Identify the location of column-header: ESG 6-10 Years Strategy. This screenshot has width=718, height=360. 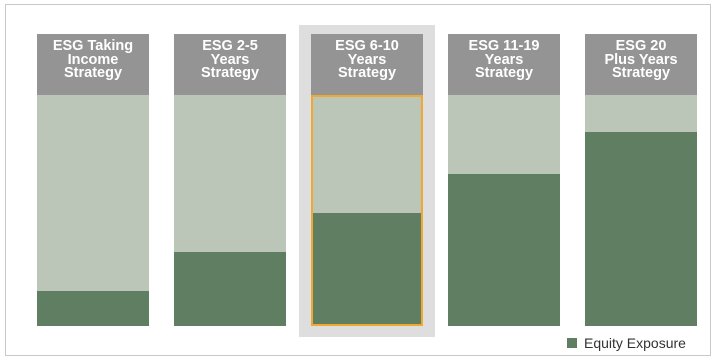
(367, 64).